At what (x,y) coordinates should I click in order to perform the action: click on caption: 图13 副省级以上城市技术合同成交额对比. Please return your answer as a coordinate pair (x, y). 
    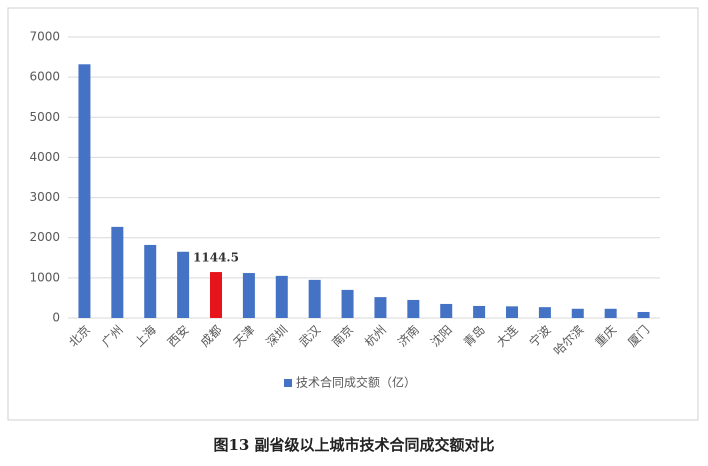
    Looking at the image, I should click on (353, 445).